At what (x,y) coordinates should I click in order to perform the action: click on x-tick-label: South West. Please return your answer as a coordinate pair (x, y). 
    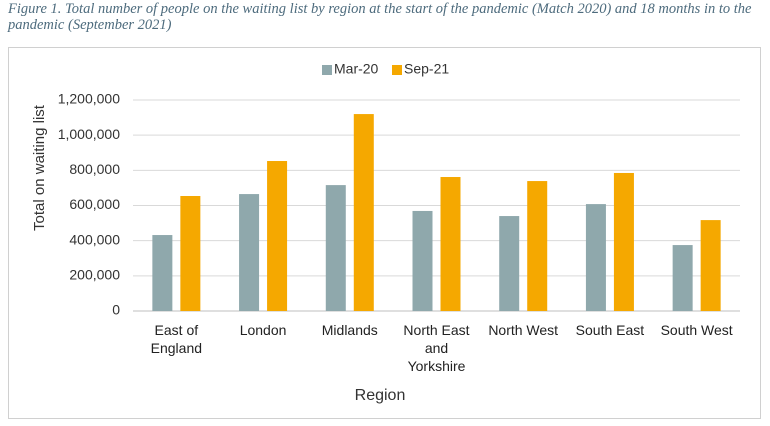
    Looking at the image, I should click on (696, 330).